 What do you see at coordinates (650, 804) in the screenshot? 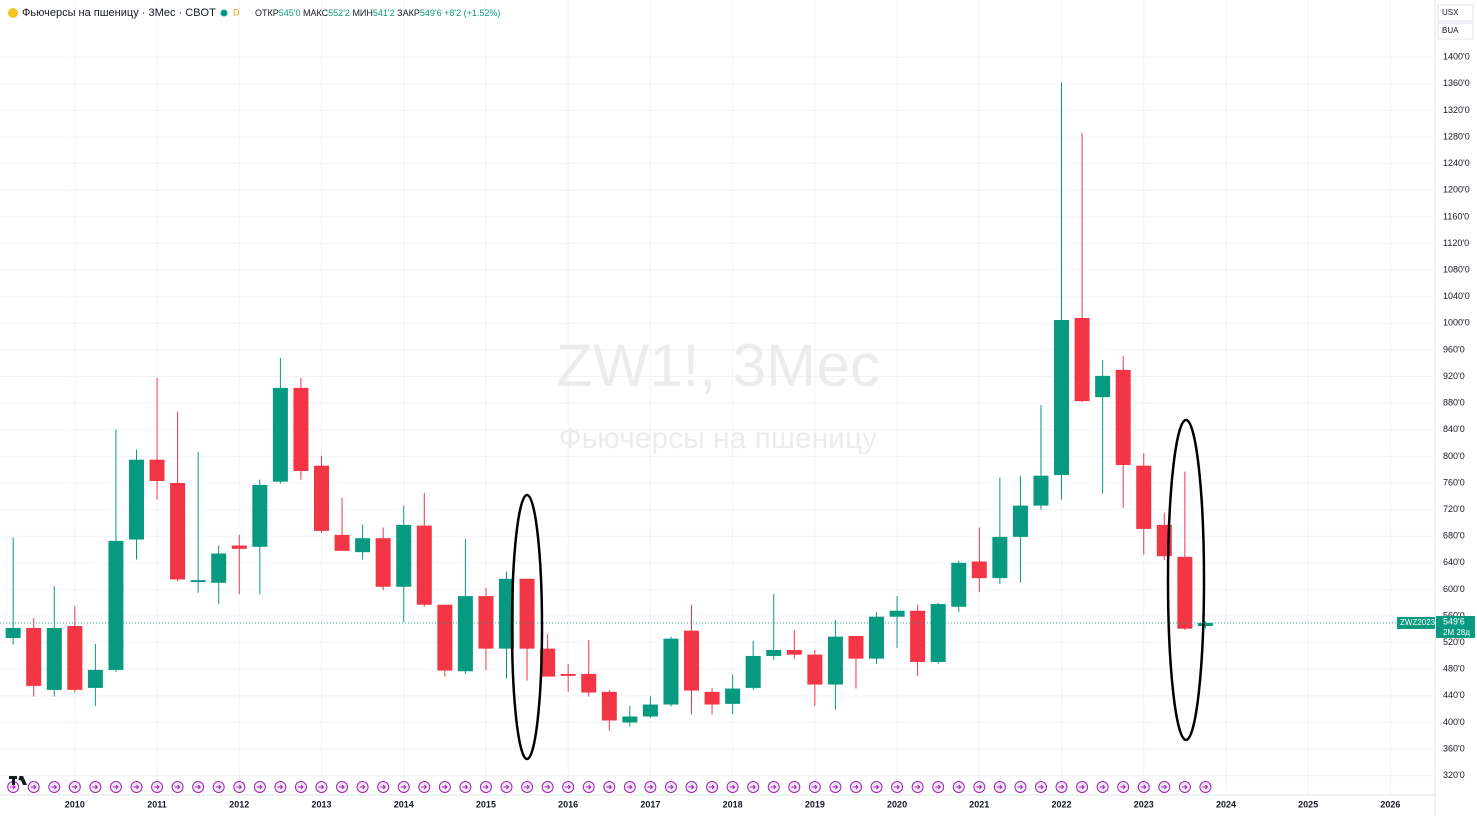
I see `x-tick-label: 2017` at bounding box center [650, 804].